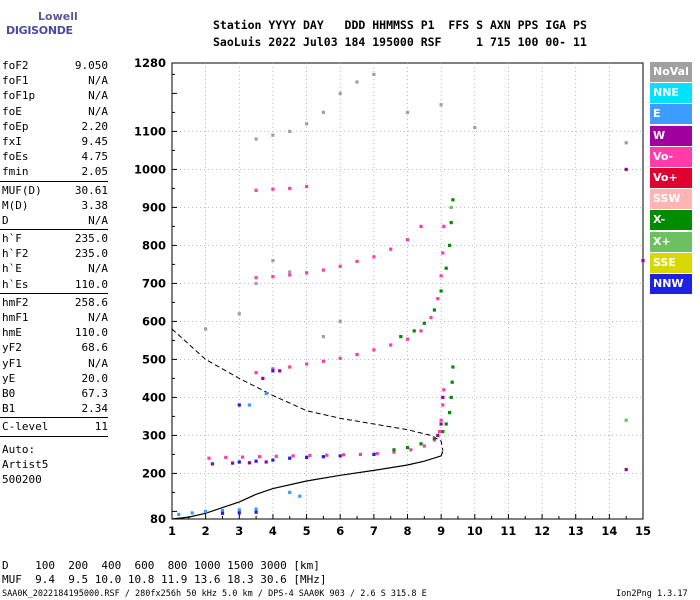 Image resolution: width=700 pixels, height=600 pixels. Describe the element at coordinates (56, 220) in the screenshot. I see `param-row: D N/A` at that location.